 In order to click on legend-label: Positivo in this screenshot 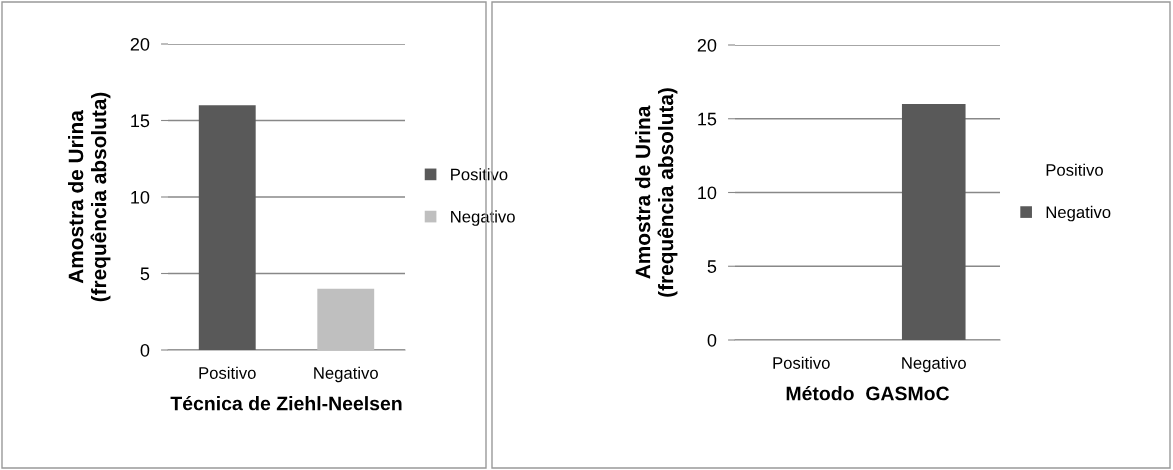, I will do `click(479, 174)`.